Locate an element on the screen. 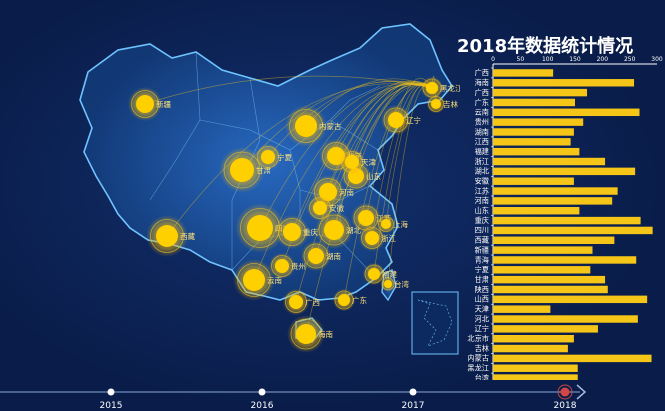 The width and height of the screenshot is (665, 411). city-label: 台湾 is located at coordinates (401, 284).